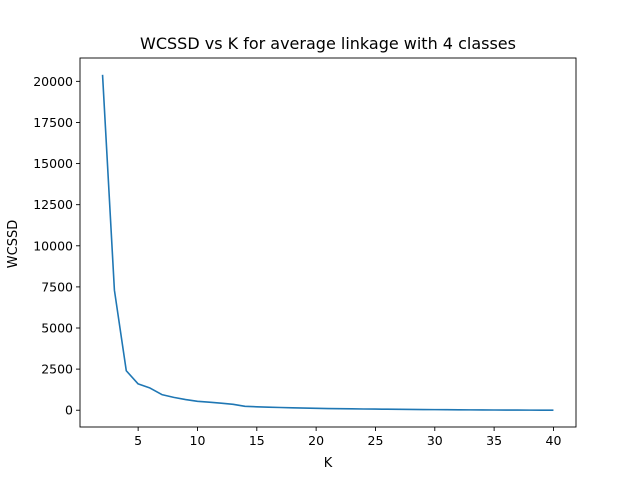 The image size is (640, 480). Describe the element at coordinates (328, 463) in the screenshot. I see `x-axis-label: K` at that location.